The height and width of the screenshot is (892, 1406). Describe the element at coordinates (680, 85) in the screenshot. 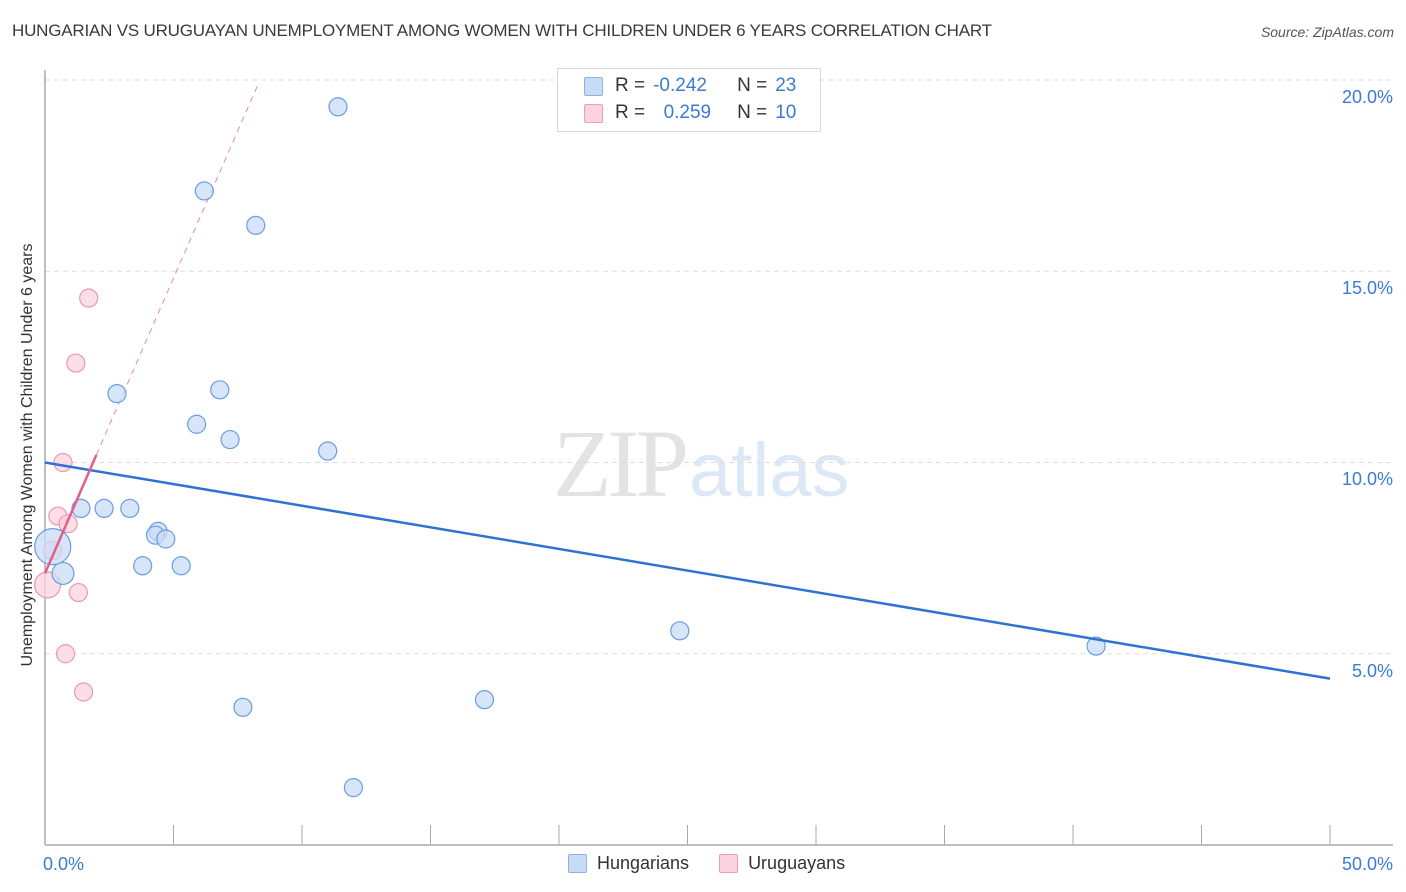

I see `r-value: -0.242` at that location.